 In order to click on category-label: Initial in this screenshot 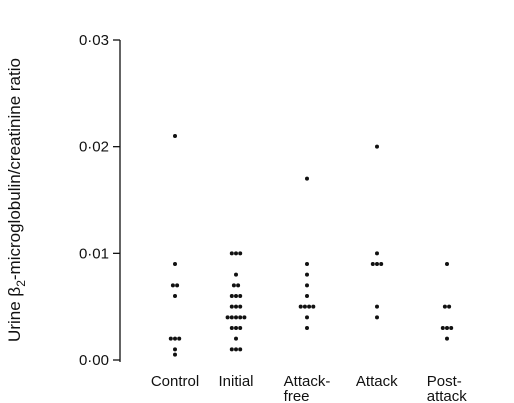, I will do `click(235, 381)`.